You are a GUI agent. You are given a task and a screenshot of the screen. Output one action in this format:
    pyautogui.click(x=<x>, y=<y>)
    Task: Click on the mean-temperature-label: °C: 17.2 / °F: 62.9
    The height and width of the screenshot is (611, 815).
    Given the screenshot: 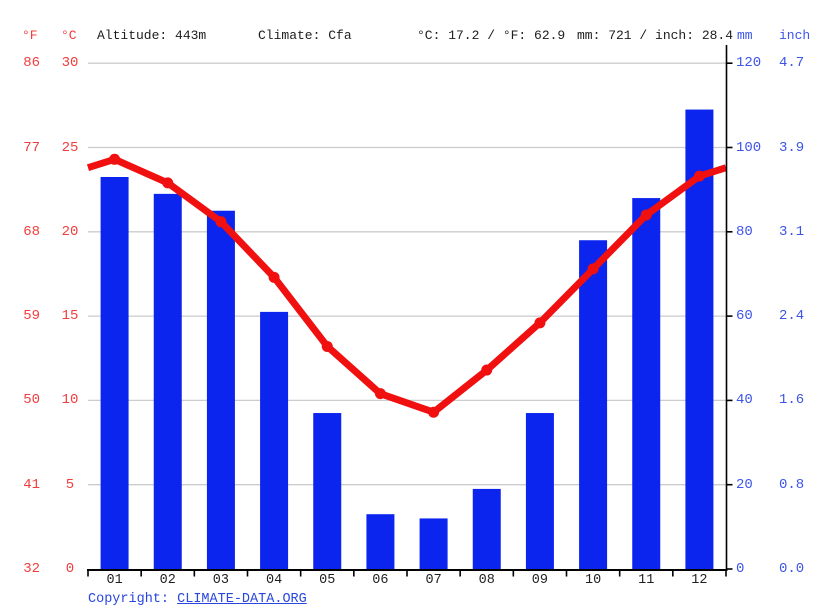 What is the action you would take?
    pyautogui.click(x=491, y=35)
    